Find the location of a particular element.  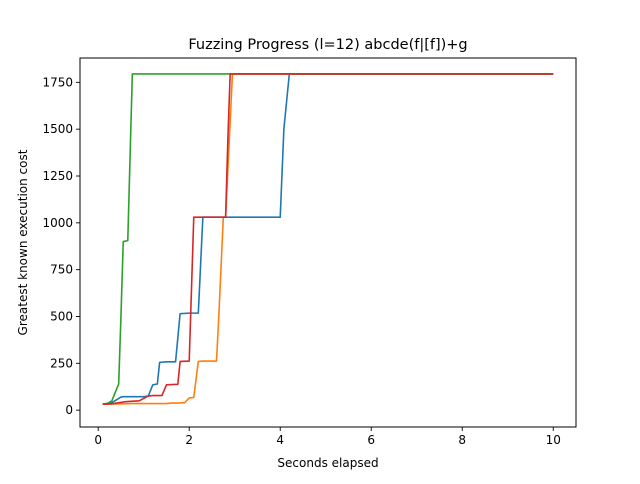

x-tick-label: 8 is located at coordinates (462, 440).